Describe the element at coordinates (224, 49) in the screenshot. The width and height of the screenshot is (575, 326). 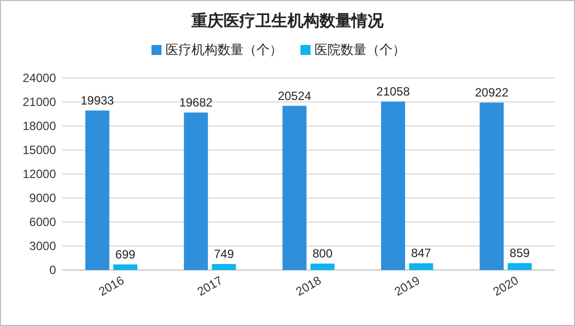
I see `legend-label: 医疗机构数量（个）` at that location.